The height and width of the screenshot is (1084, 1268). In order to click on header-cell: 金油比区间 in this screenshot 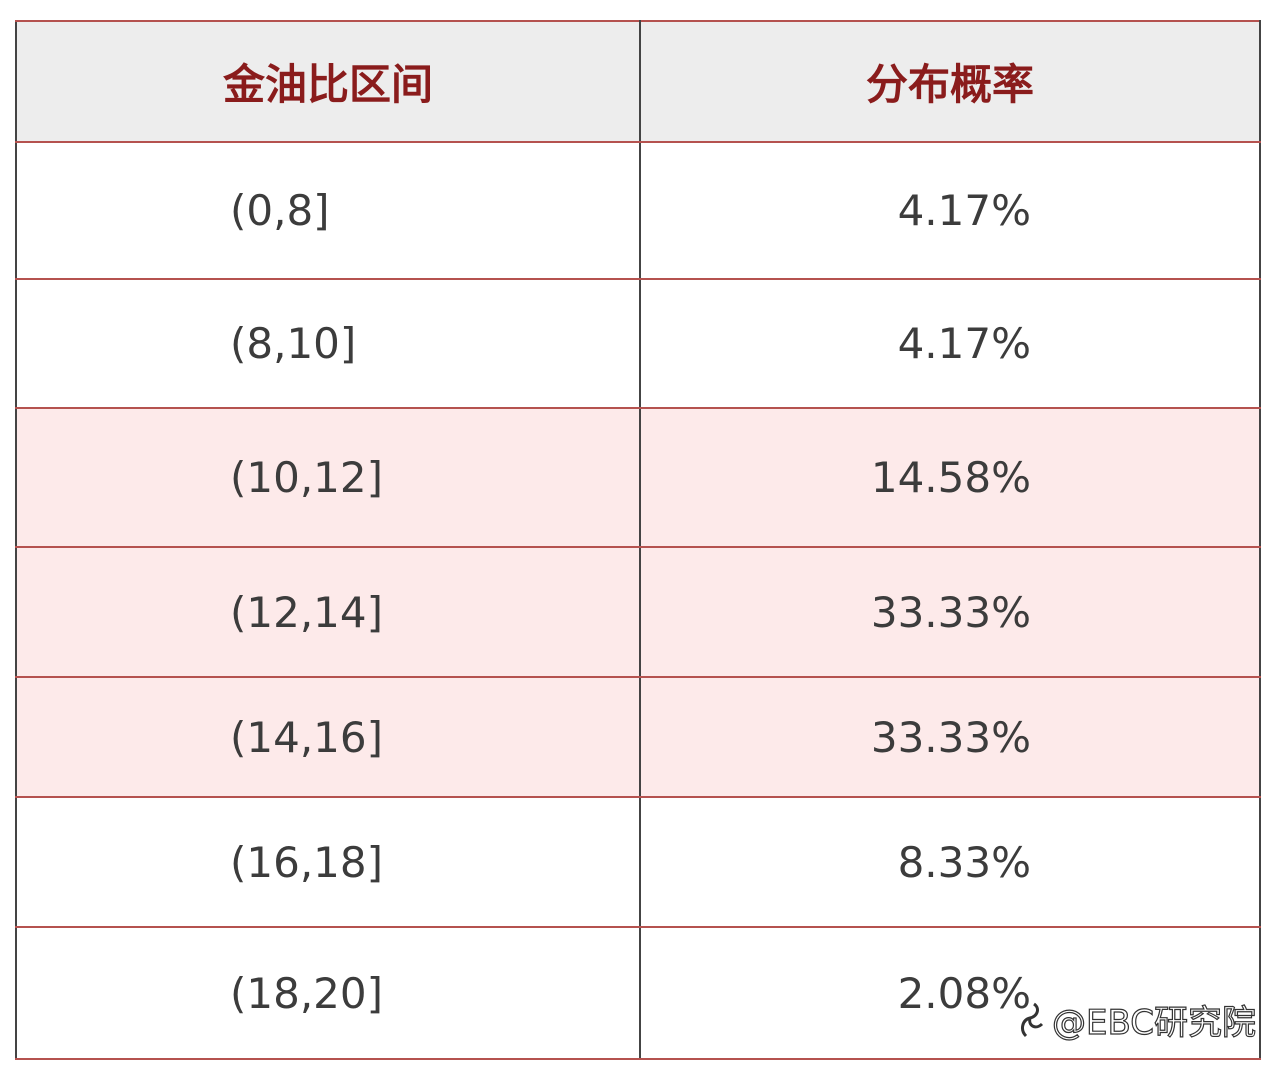, I will do `click(328, 81)`.